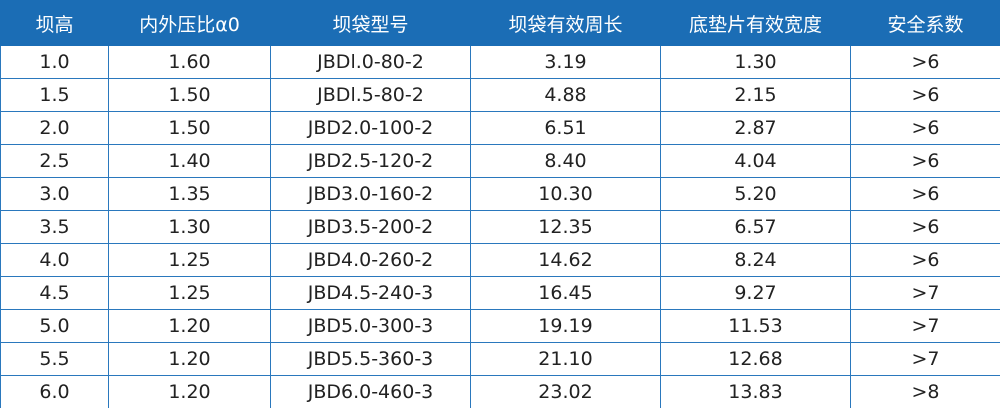  I want to click on table-cell: 12.68, so click(755, 359).